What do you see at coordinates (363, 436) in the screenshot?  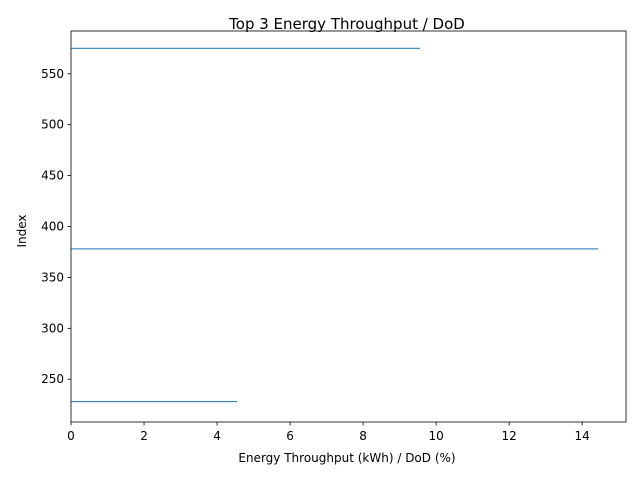 I see `x-tick-label: 8` at bounding box center [363, 436].